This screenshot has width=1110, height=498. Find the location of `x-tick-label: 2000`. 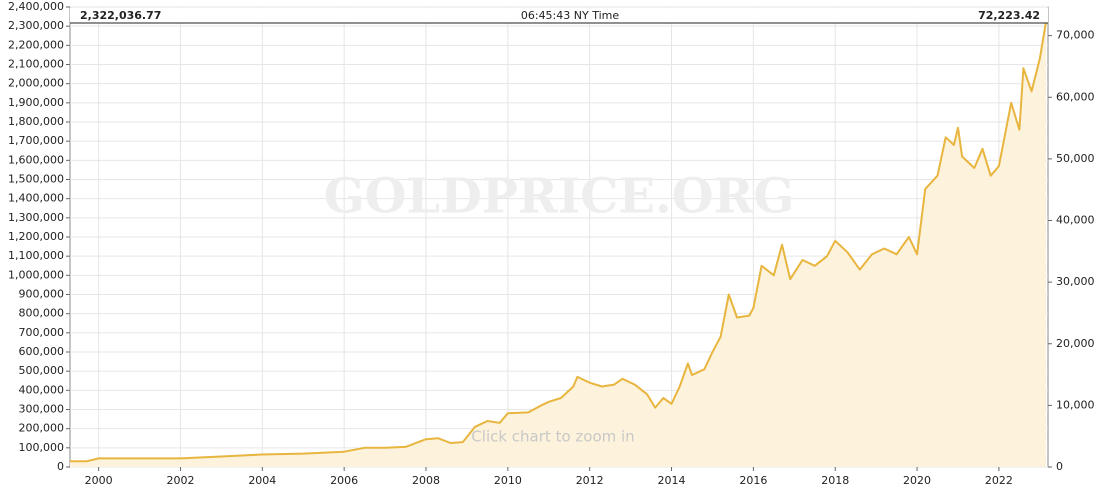

x-tick-label: 2000 is located at coordinates (99, 480).